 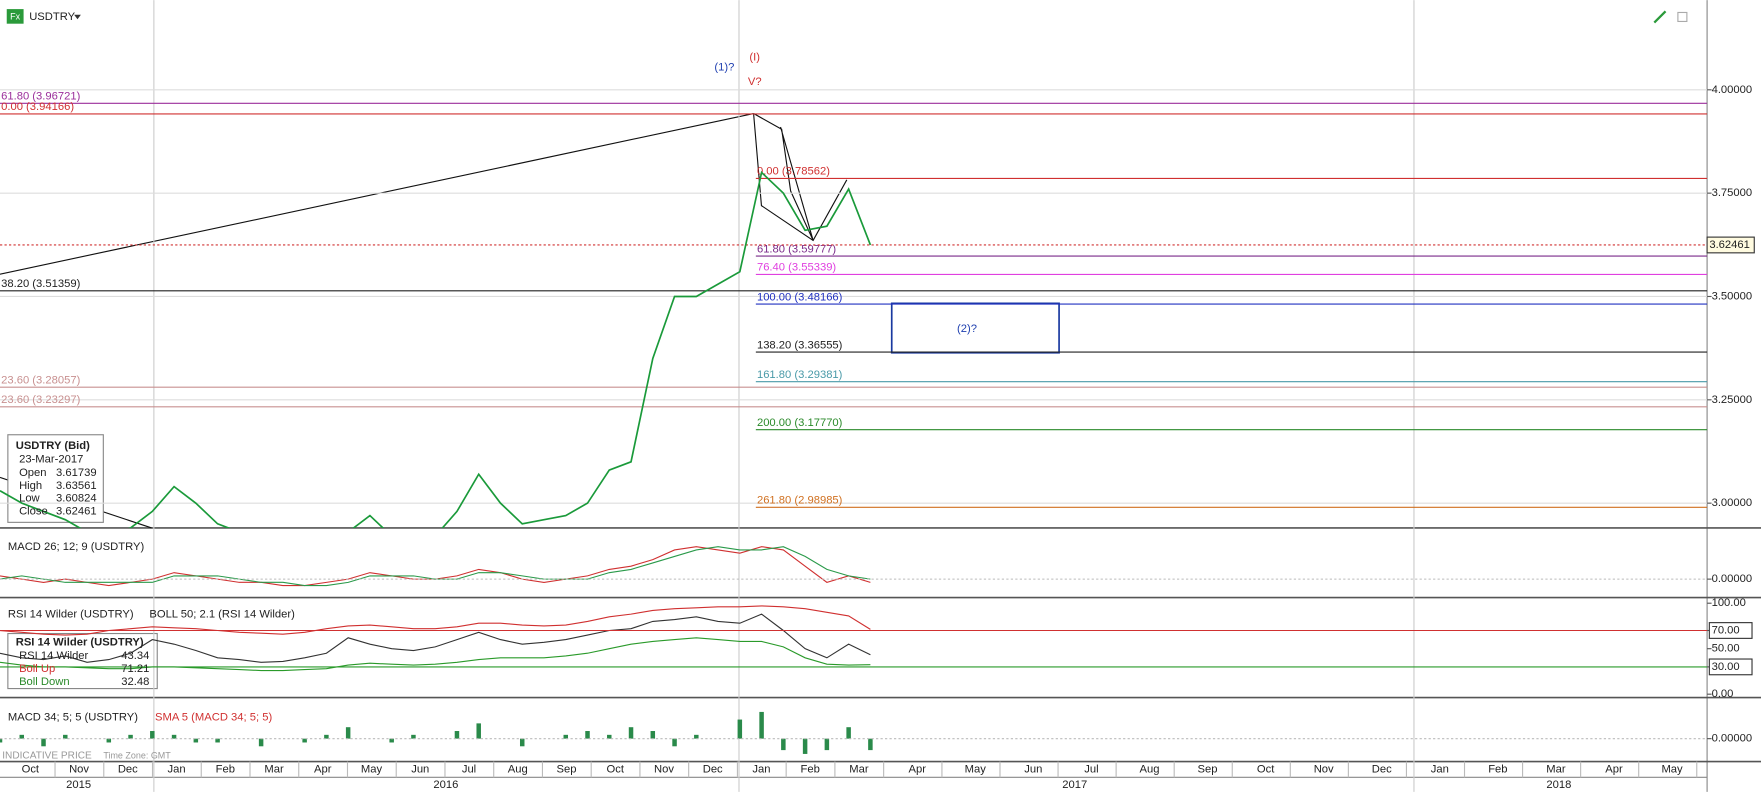 What do you see at coordinates (1091, 769) in the screenshot?
I see `x-month-label: Jul` at bounding box center [1091, 769].